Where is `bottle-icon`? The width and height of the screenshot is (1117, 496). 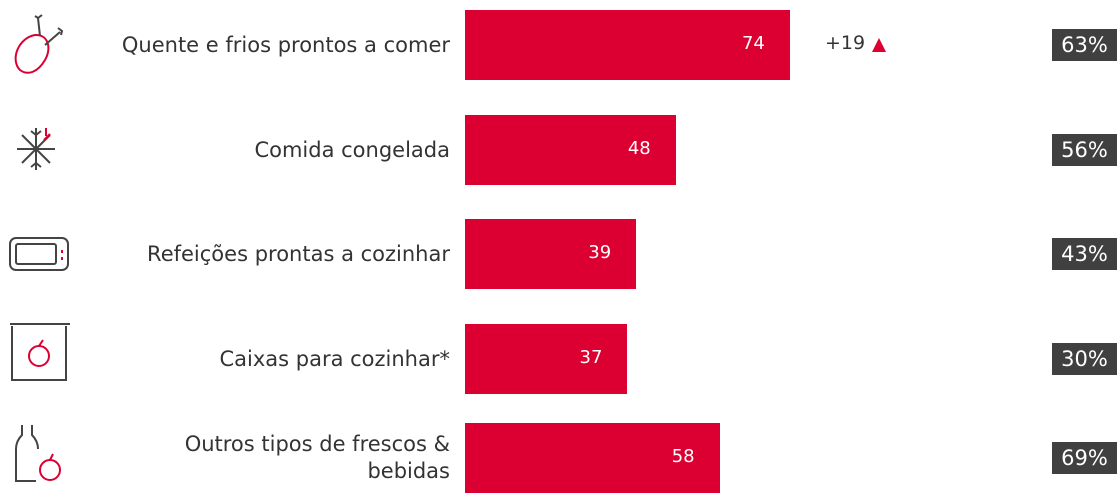 bottle-icon is located at coordinates (38, 453).